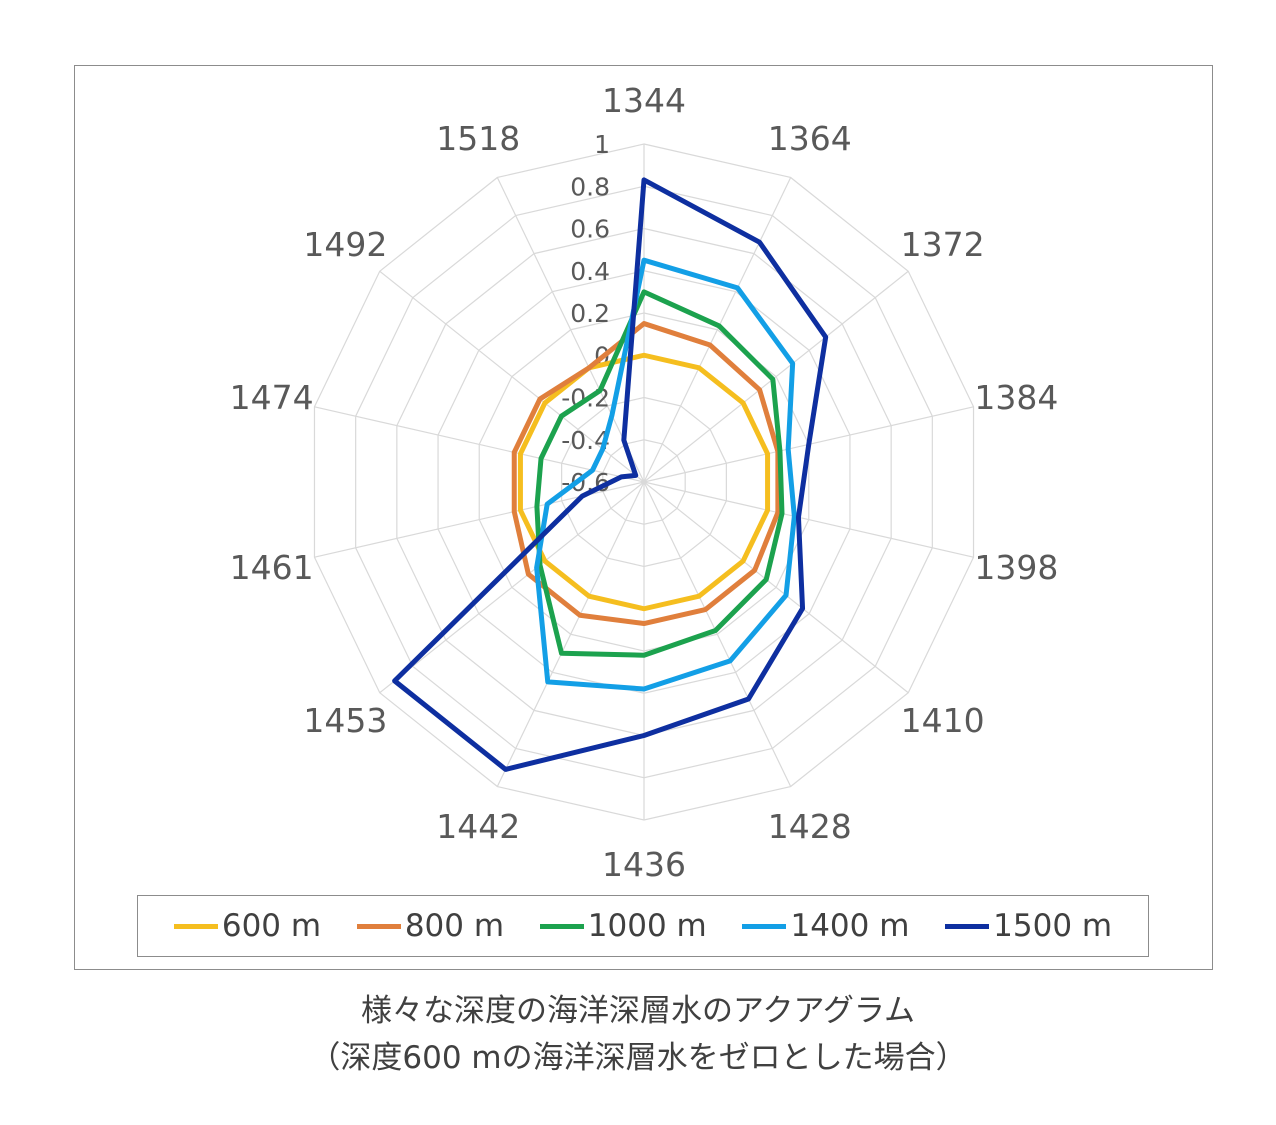 The height and width of the screenshot is (1125, 1276). What do you see at coordinates (810, 138) in the screenshot?
I see `axis-label-1364: 1364` at bounding box center [810, 138].